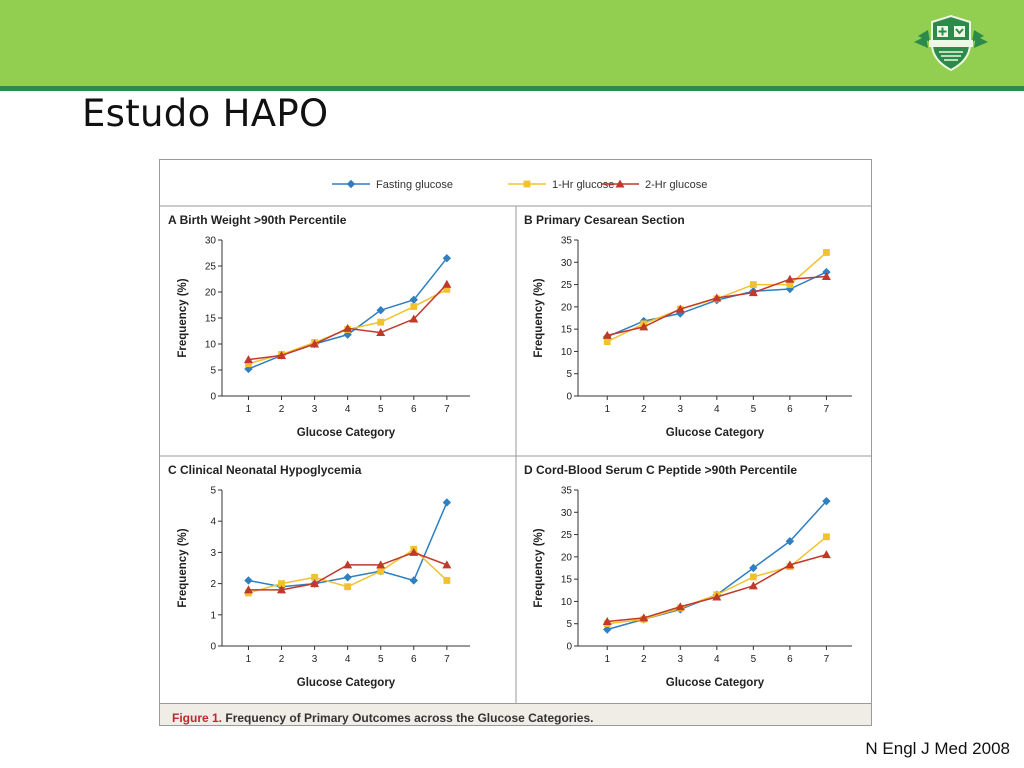  I want to click on citation: N Engl J Med 2008, so click(937, 748).